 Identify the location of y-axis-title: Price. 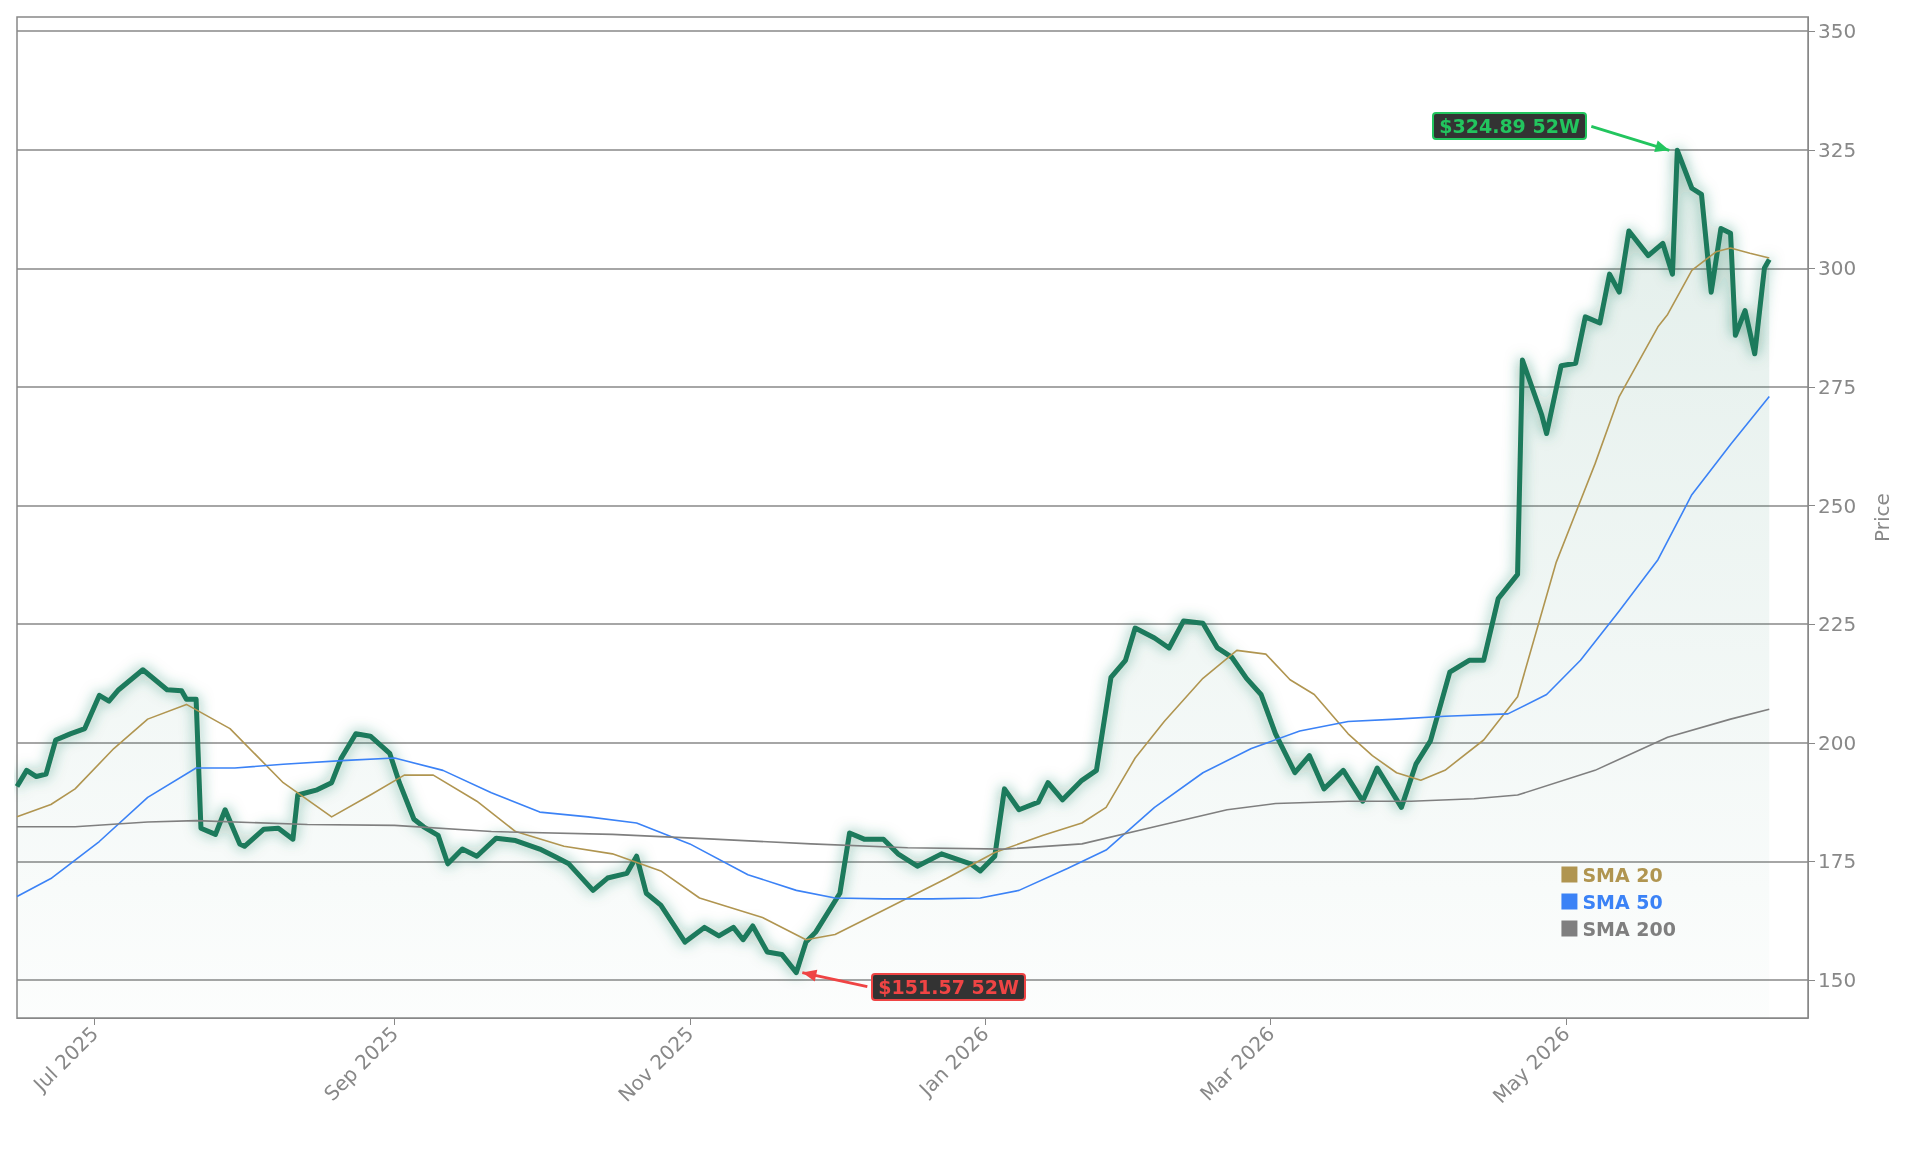
(1882, 517).